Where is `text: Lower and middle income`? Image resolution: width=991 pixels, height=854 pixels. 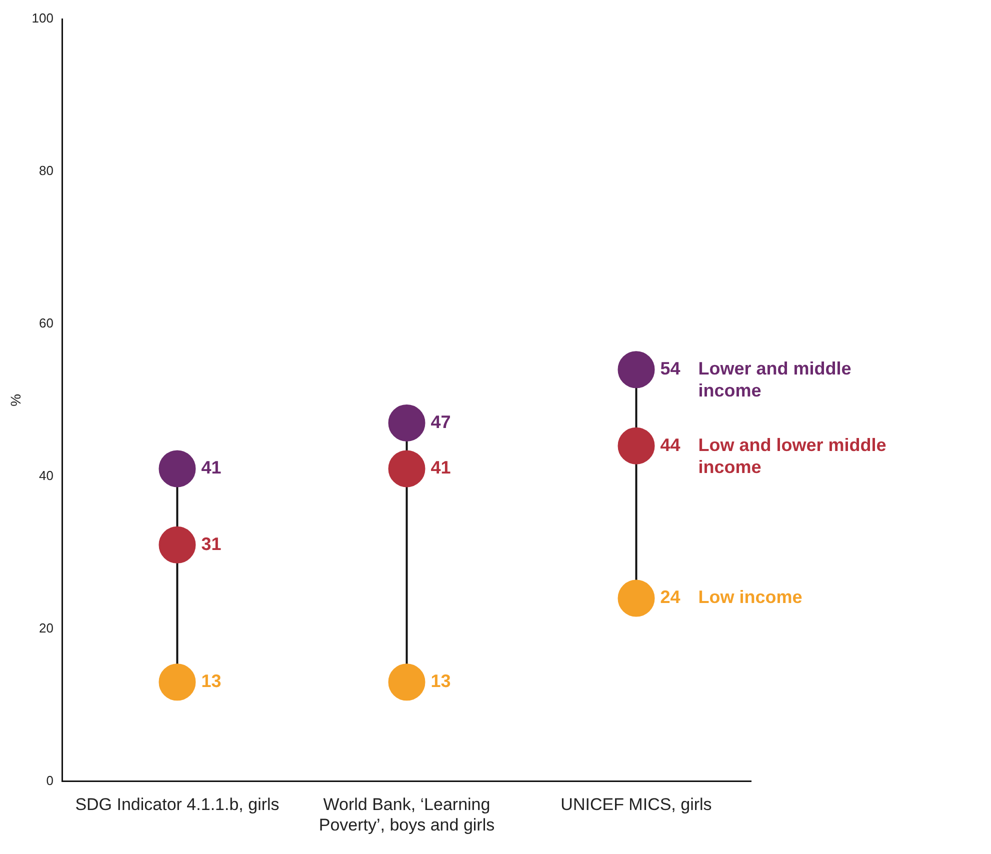 text: Lower and middle income is located at coordinates (775, 379).